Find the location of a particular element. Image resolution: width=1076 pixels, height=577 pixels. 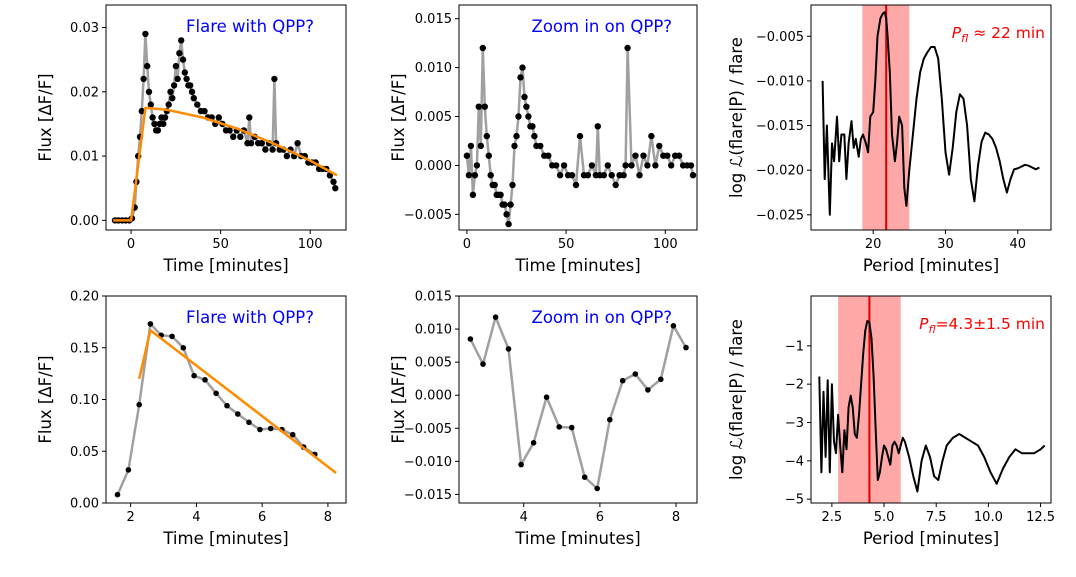

x-tick-label: 100 is located at coordinates (310, 244).